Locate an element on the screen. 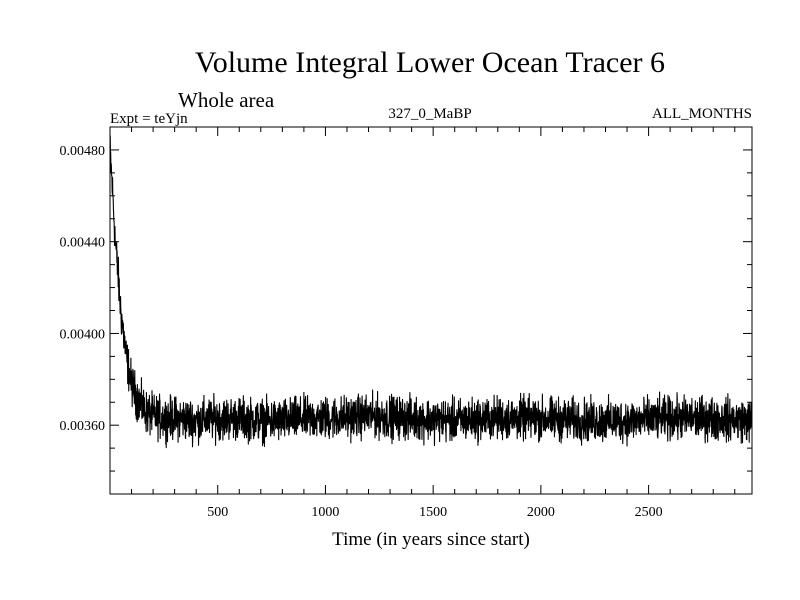 The image size is (800, 600). y-tick-label: 0.00440 is located at coordinates (83, 243).